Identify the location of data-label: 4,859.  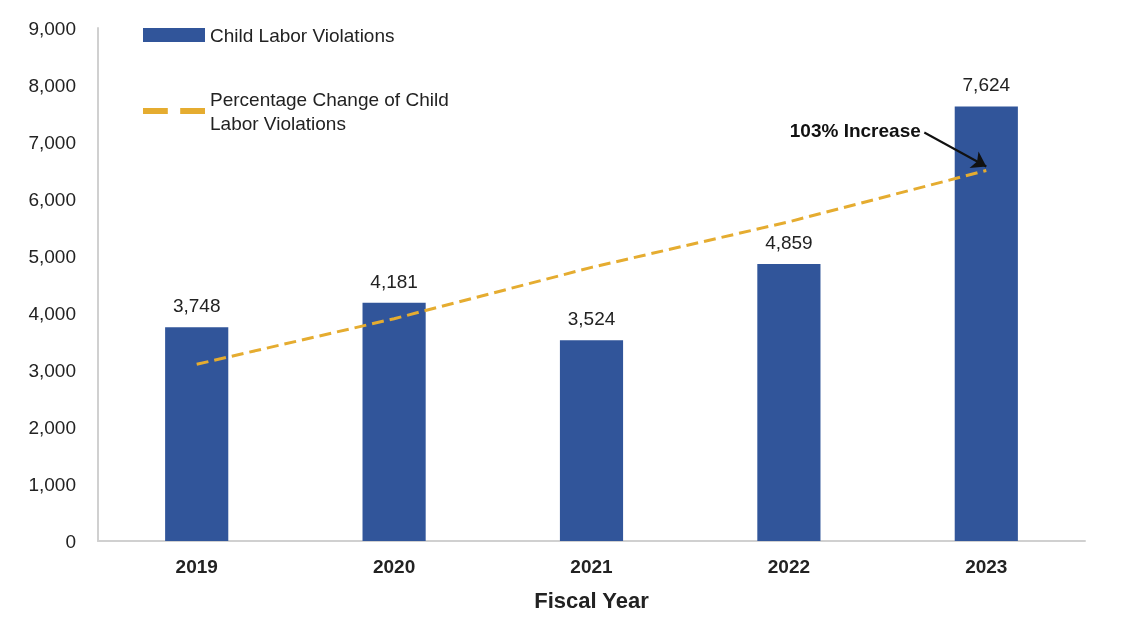
(789, 243).